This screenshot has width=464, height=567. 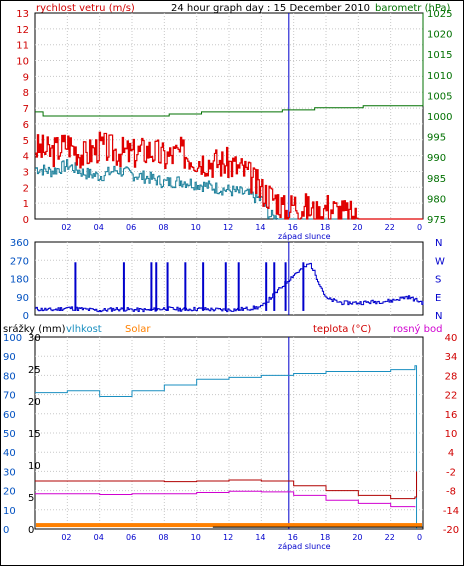 What do you see at coordinates (451, 376) in the screenshot?
I see `temp-tick-label: 28` at bounding box center [451, 376].